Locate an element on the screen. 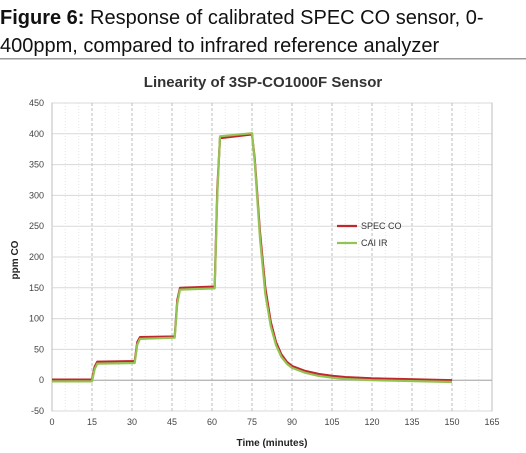 The height and width of the screenshot is (453, 526). y-tick-label: 100 is located at coordinates (36, 319).